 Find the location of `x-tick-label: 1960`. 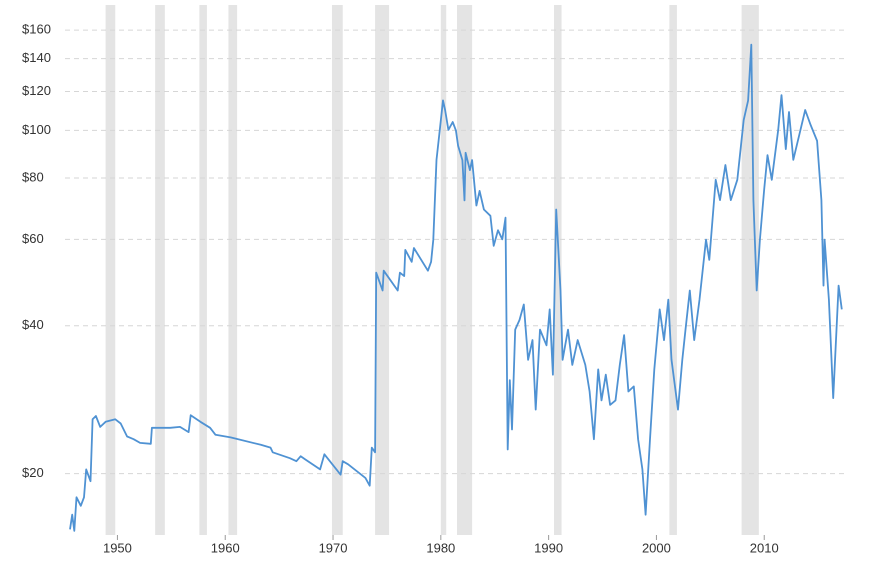

x-tick-label: 1960 is located at coordinates (225, 547).